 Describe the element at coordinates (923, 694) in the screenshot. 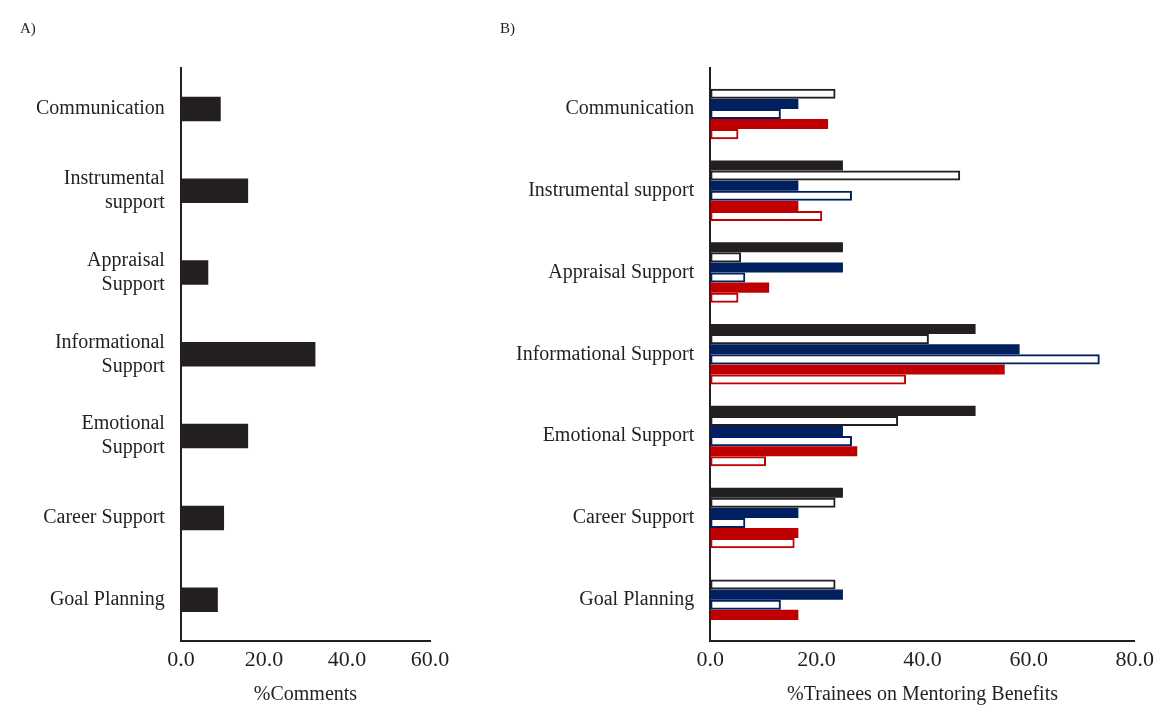

I see `x-axis-title: %Trainees on Mentoring Benefits` at that location.